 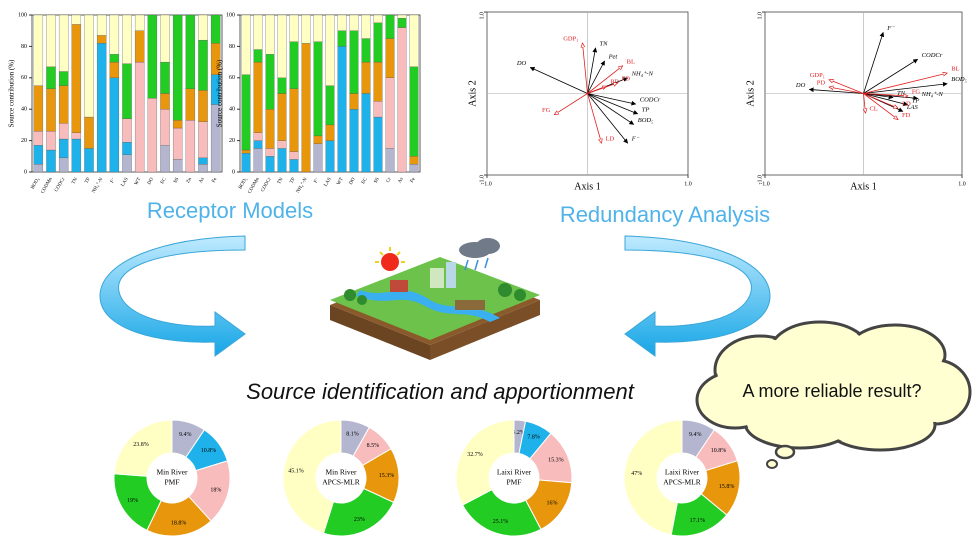 I want to click on y-tick-label: 100, so click(x=22, y=15).